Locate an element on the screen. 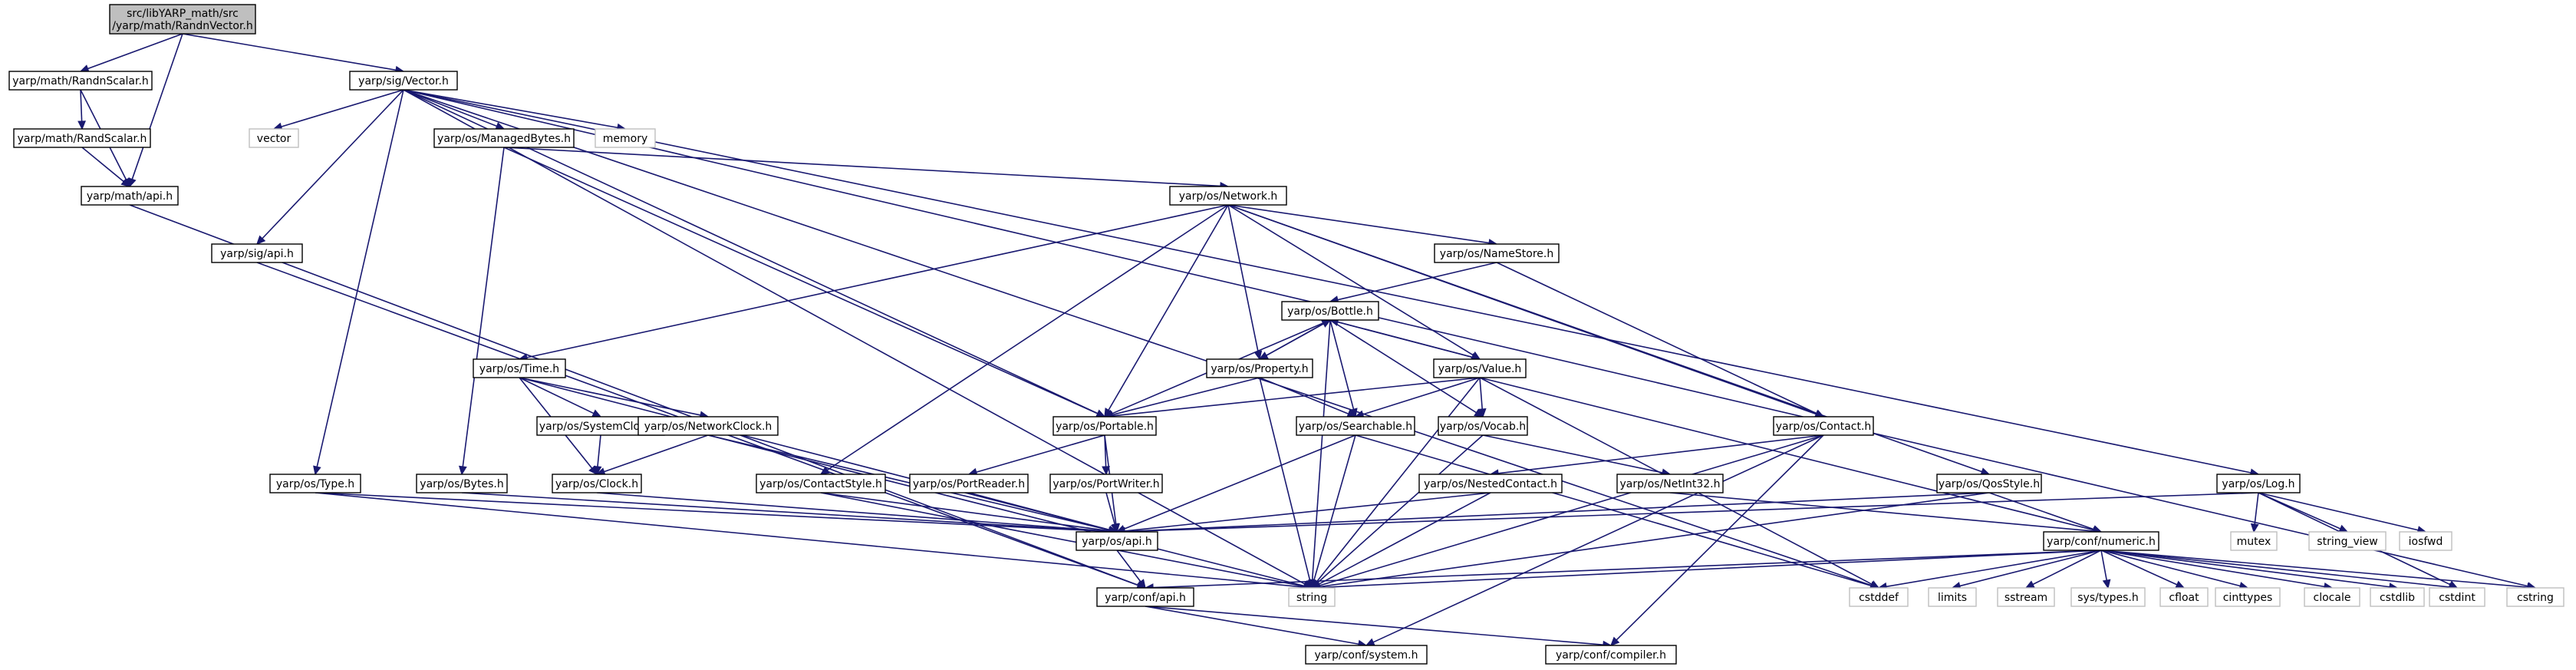  node-vocab: yarp/os/Vocab.h is located at coordinates (1483, 426).